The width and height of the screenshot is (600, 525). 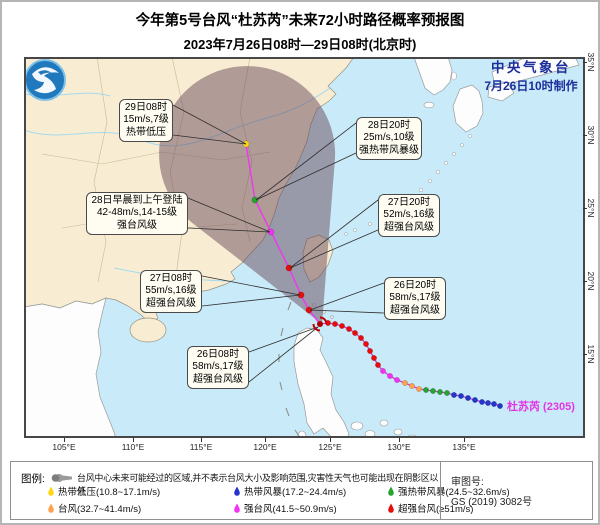 I want to click on legend-item-label: 强热带风暴(24.5~32.6m/s), so click(x=454, y=492).